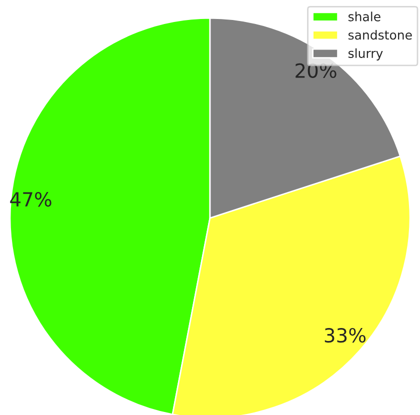 This screenshot has width=420, height=415. Describe the element at coordinates (365, 54) in the screenshot. I see `legend-label: slurry` at that location.